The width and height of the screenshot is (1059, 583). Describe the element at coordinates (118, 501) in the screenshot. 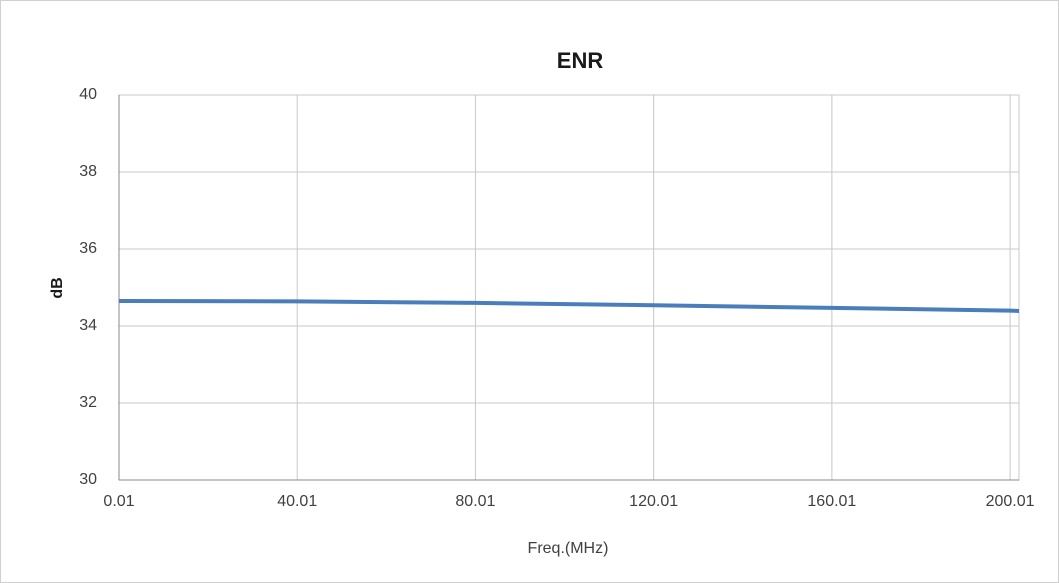

I see `x-tick-label: 0.01` at that location.